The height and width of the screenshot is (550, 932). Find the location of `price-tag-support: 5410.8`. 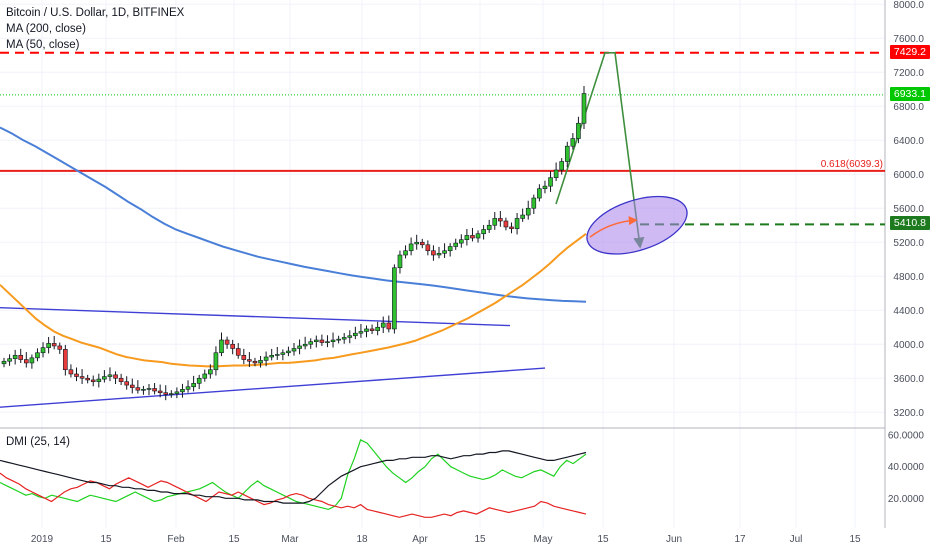

price-tag-support: 5410.8 is located at coordinates (909, 223).